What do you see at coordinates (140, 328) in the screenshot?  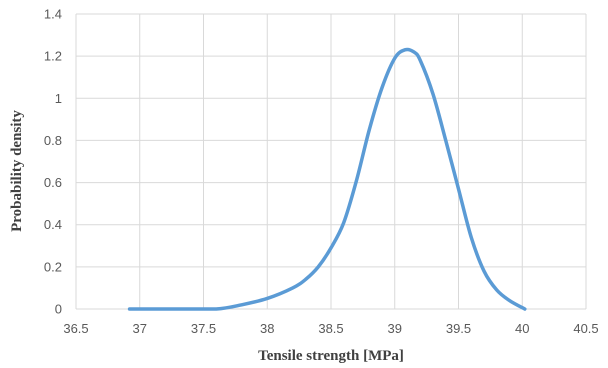 I see `x-tick-label: 37` at bounding box center [140, 328].